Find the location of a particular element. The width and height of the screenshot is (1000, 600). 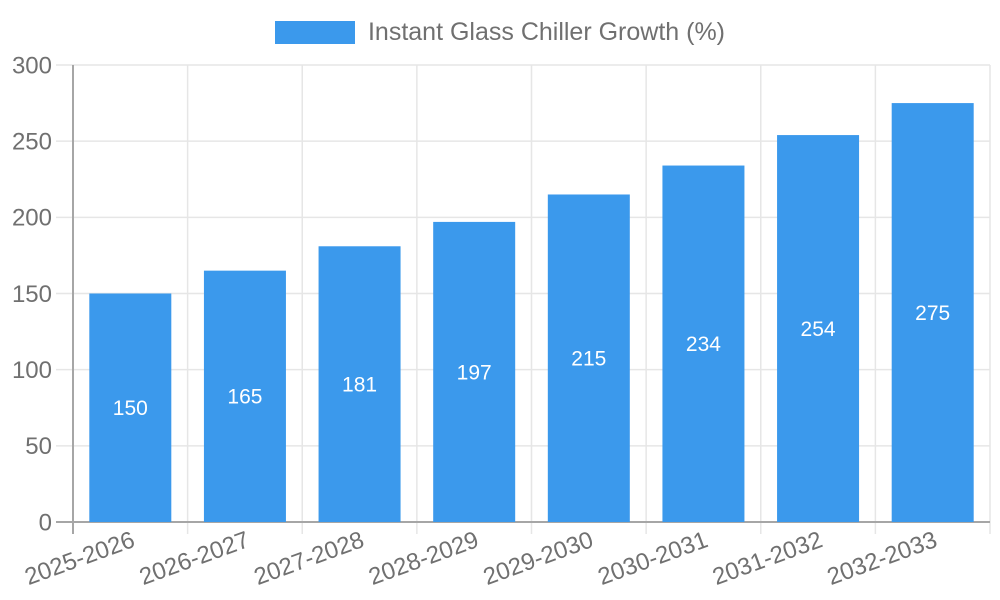

legend-swatch-icon is located at coordinates (314, 32).